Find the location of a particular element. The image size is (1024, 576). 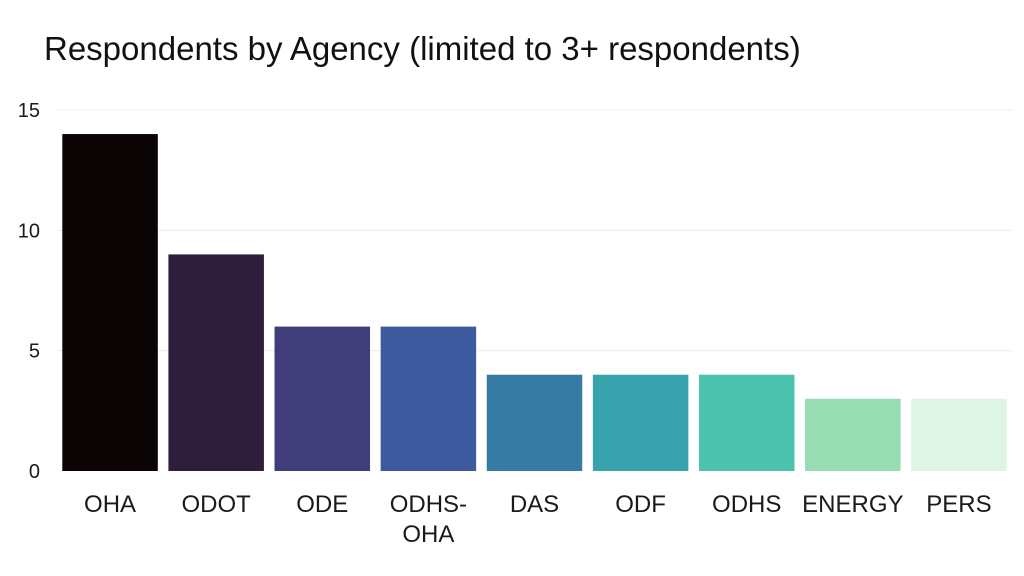

x-category-label-line: ODOT is located at coordinates (217, 504).